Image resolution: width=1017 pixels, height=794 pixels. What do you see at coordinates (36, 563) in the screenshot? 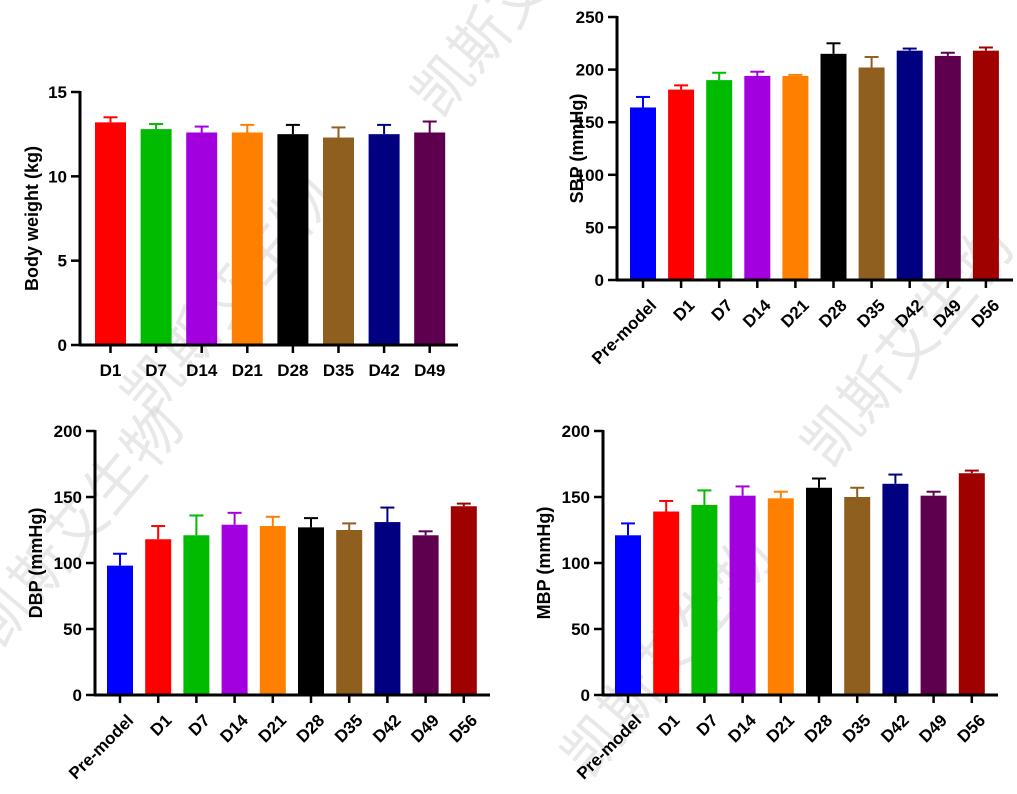
I see `y-axis-title: DBP (mmHg)` at bounding box center [36, 563].